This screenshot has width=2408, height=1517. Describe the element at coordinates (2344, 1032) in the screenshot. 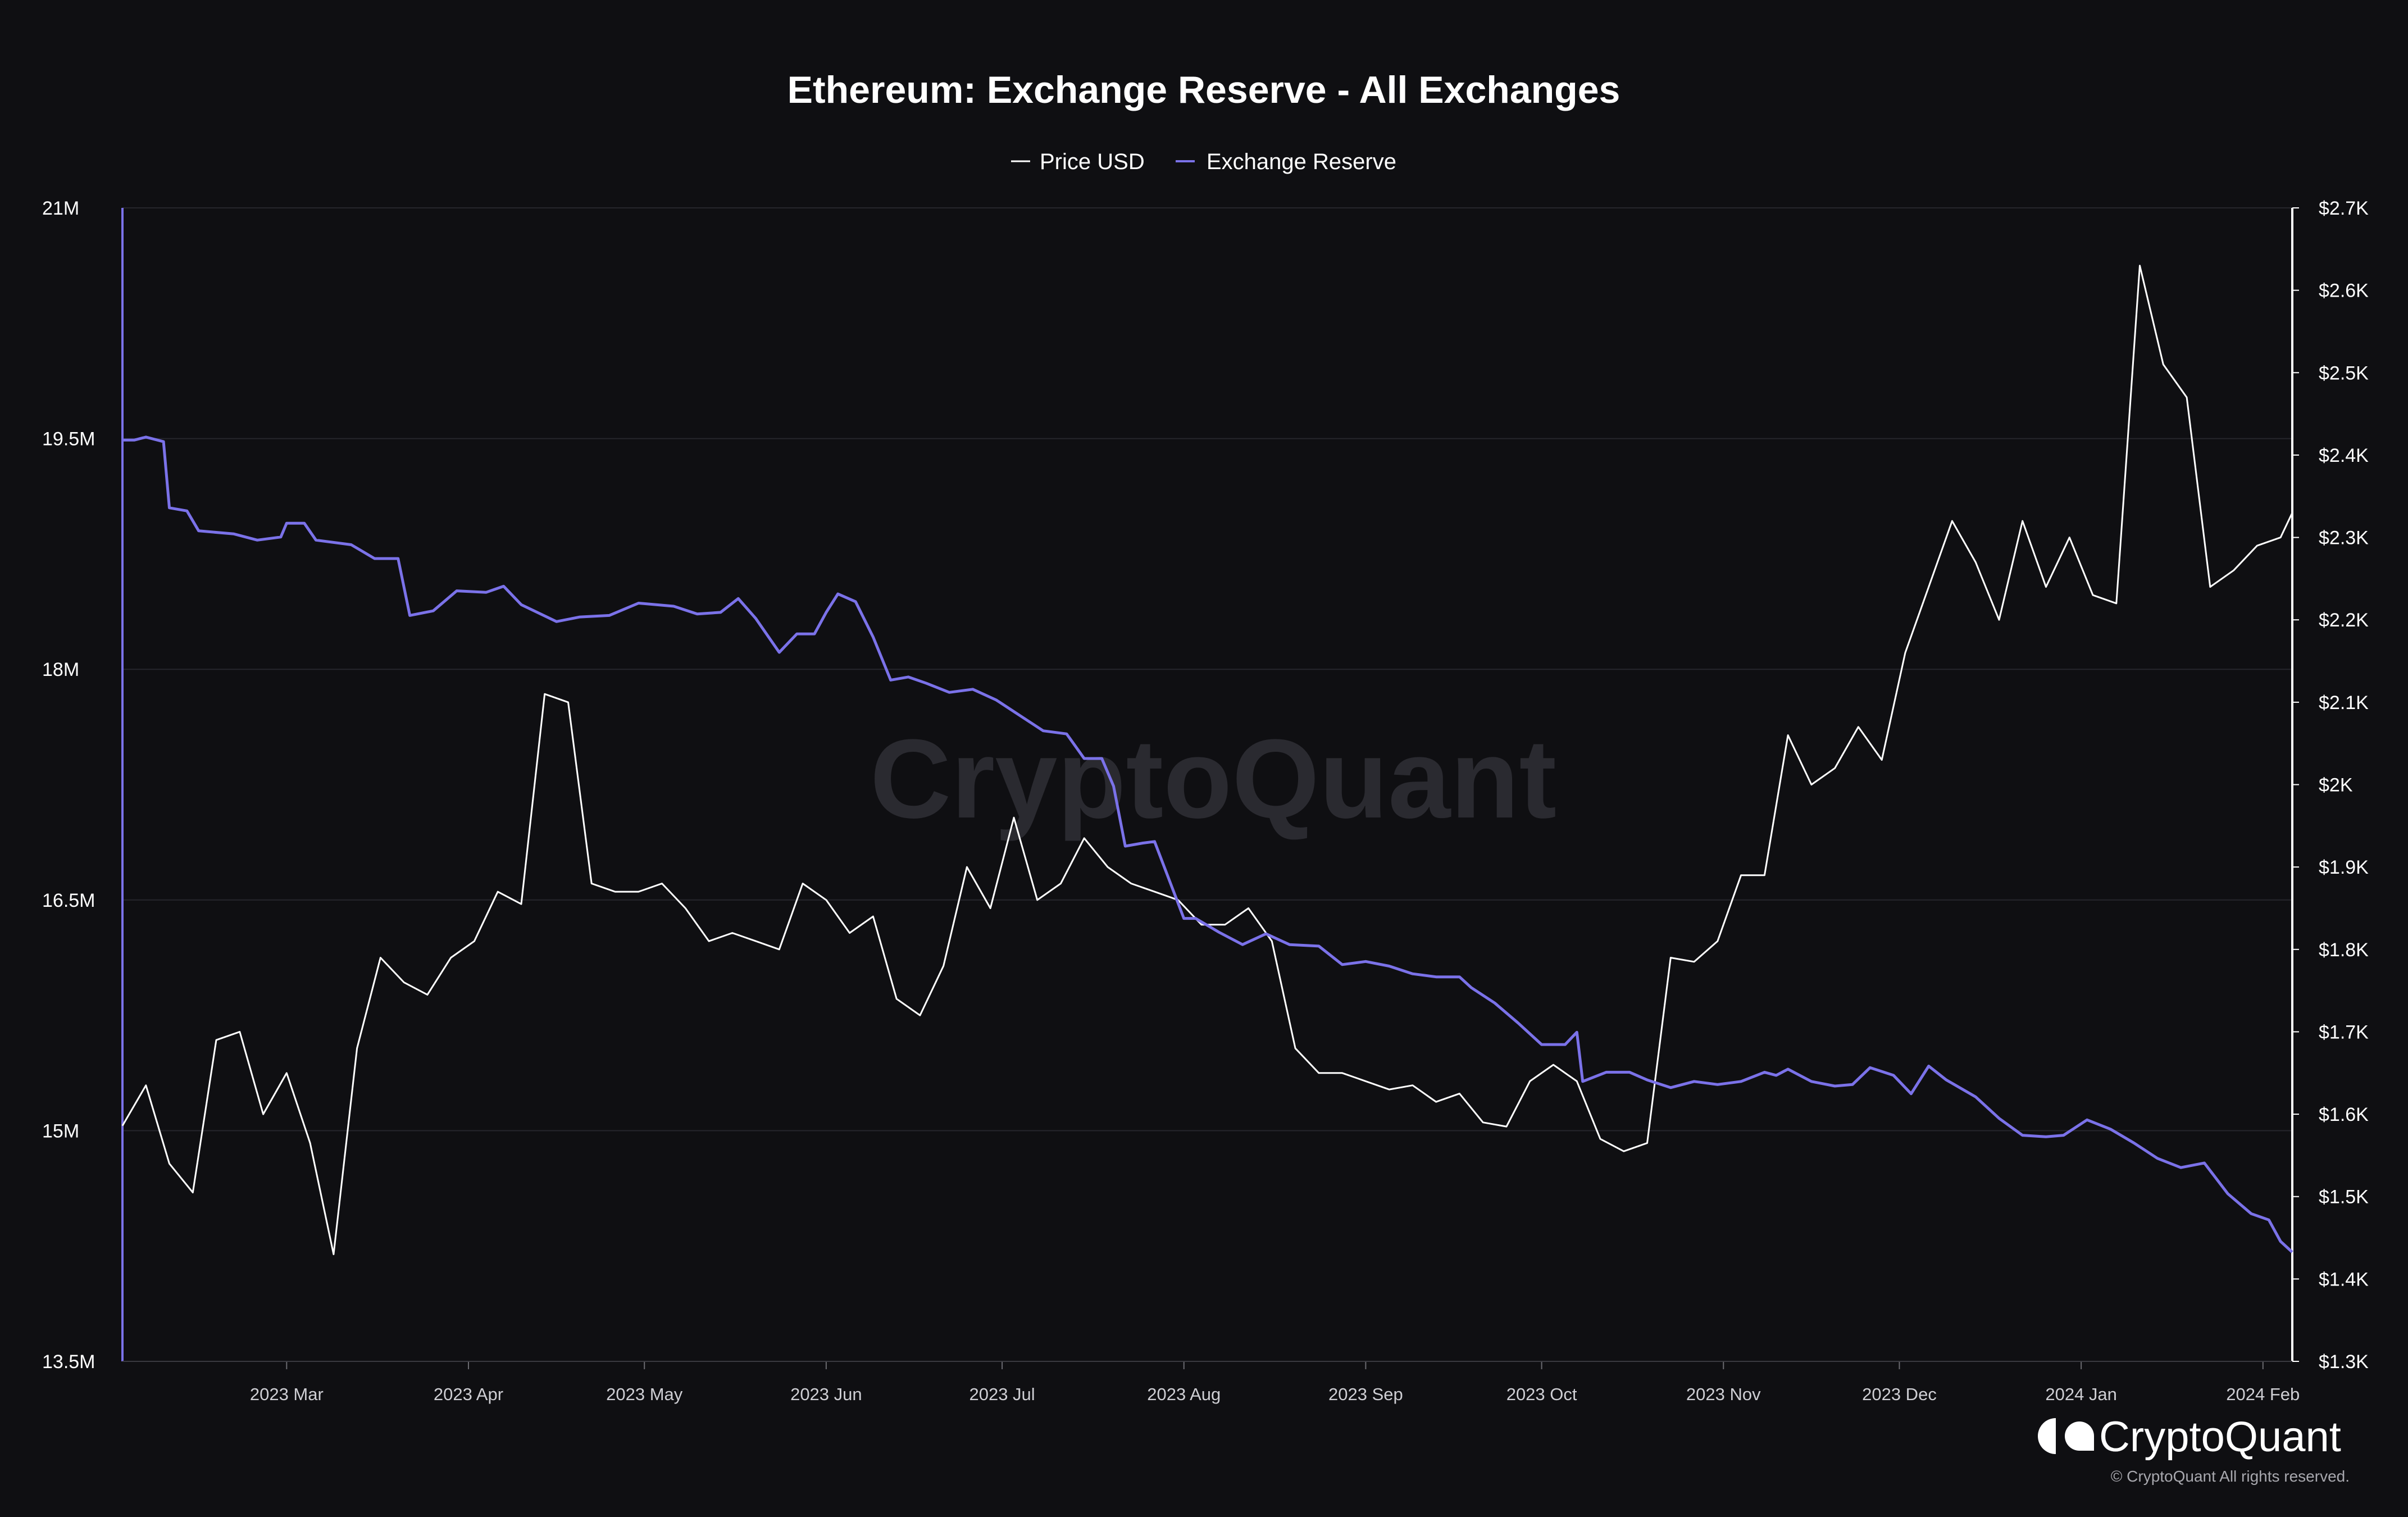

I see `right-tick-label: $1.7K` at that location.